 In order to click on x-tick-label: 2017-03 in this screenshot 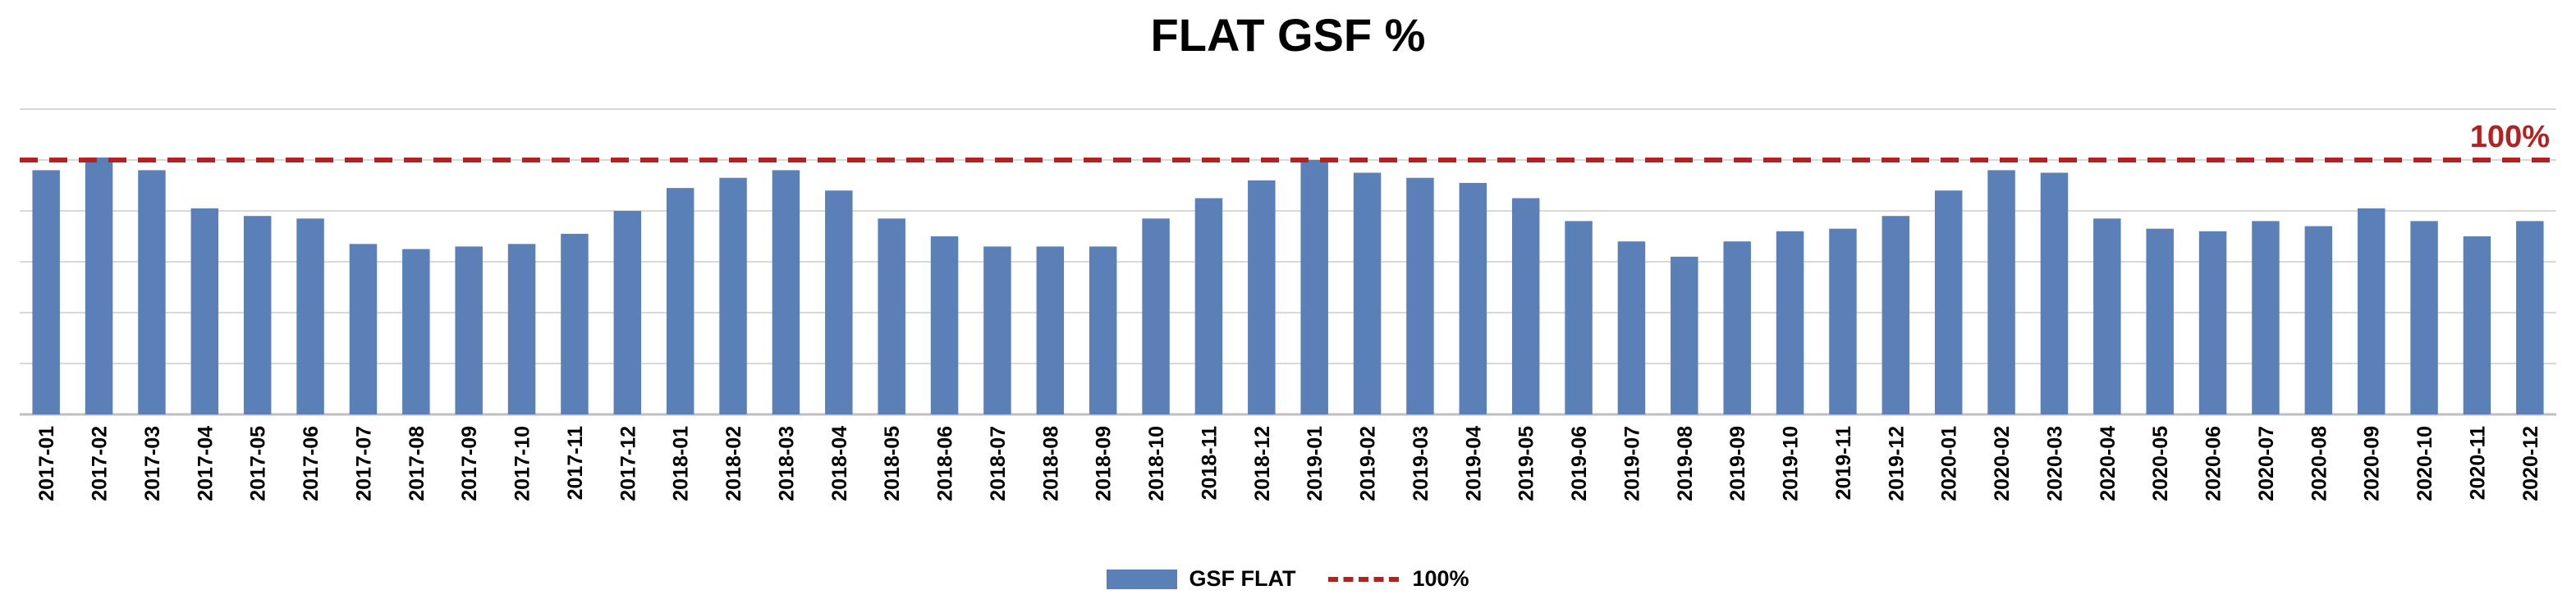, I will do `click(153, 463)`.